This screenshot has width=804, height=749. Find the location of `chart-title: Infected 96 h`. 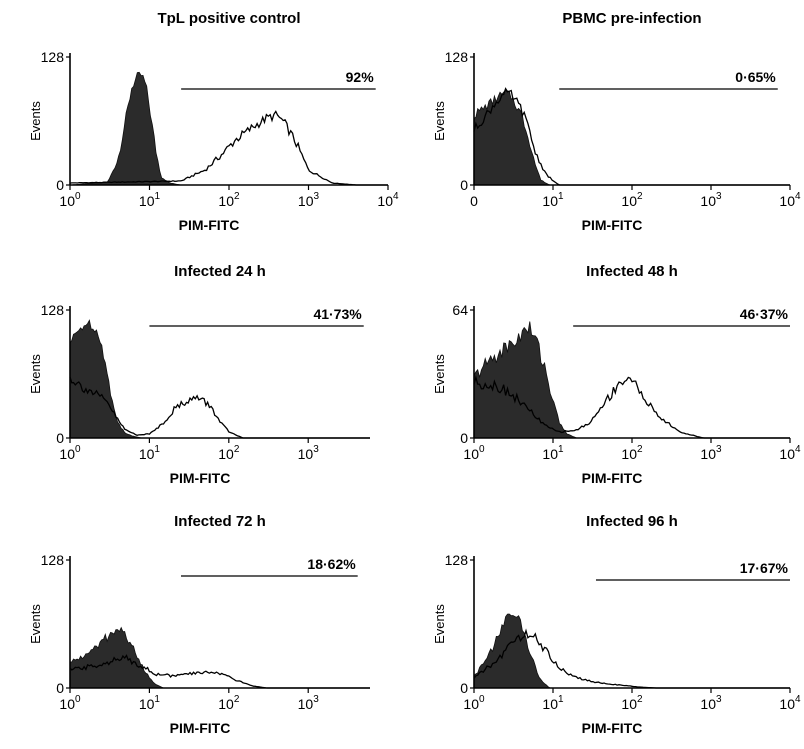

chart-title: Infected 96 h is located at coordinates (632, 521).